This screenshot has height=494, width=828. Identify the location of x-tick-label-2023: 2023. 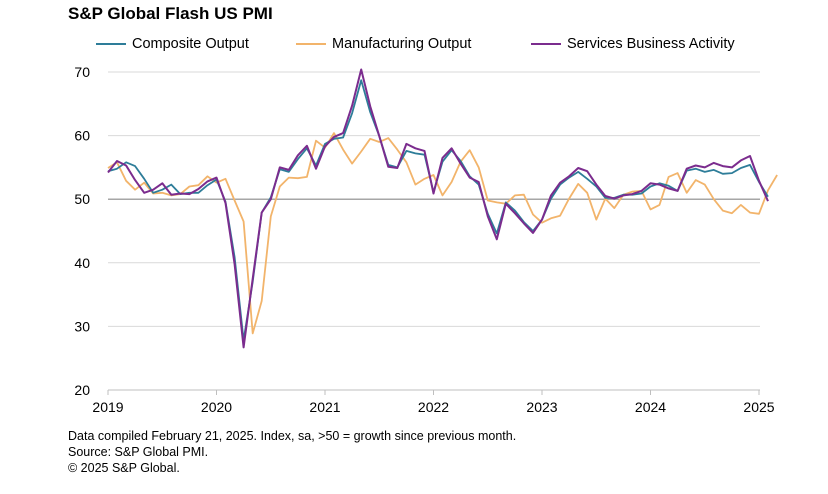
(541, 407).